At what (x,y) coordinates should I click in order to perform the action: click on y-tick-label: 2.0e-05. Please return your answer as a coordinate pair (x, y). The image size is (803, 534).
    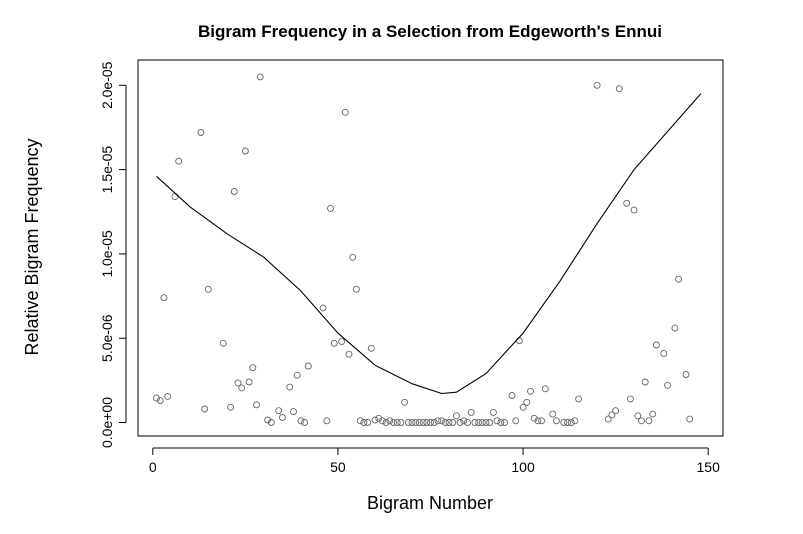
    Looking at the image, I should click on (107, 85).